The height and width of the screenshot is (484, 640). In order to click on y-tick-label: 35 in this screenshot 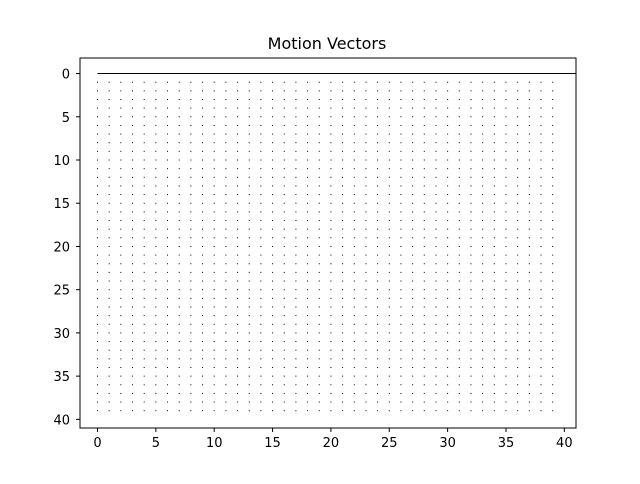, I will do `click(61, 377)`.